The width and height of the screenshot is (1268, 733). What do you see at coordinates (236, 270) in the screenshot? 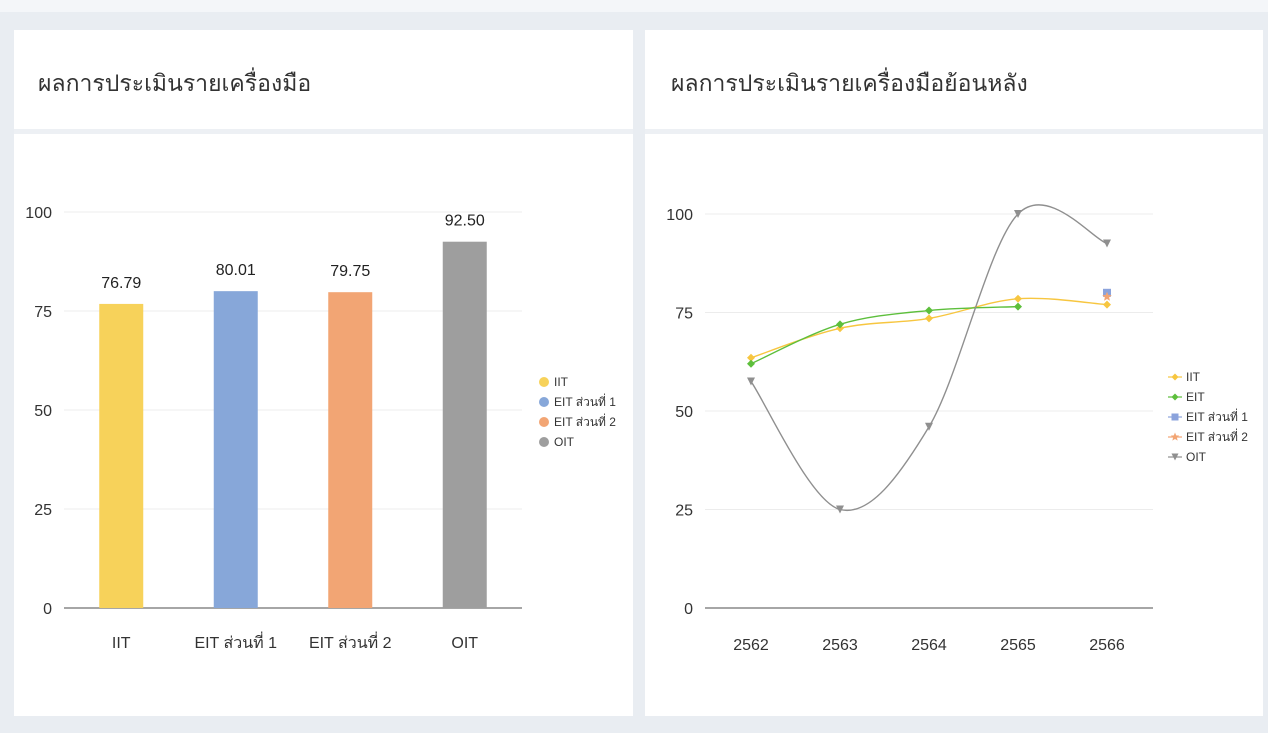
I see `data-label: 80.01` at bounding box center [236, 270].